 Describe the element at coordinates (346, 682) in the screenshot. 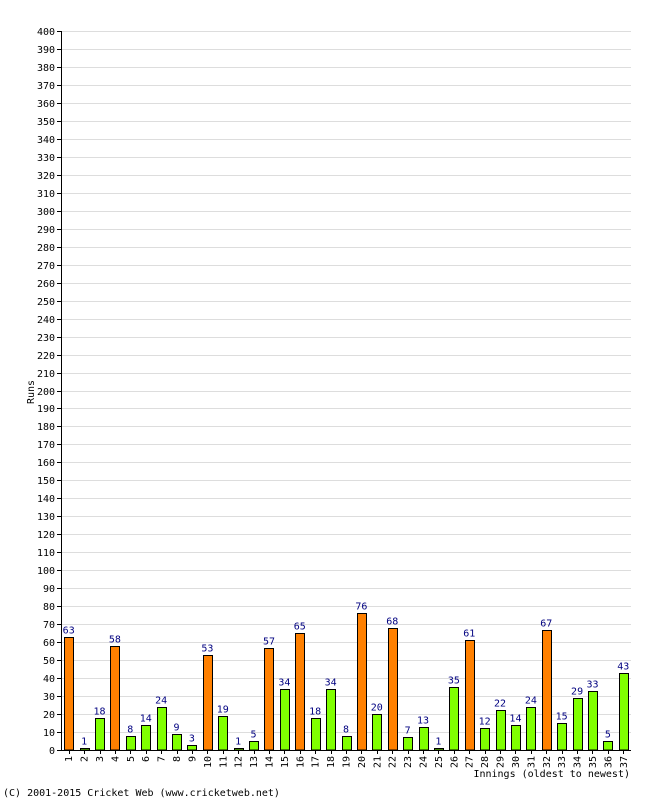

I see `bars` at that location.